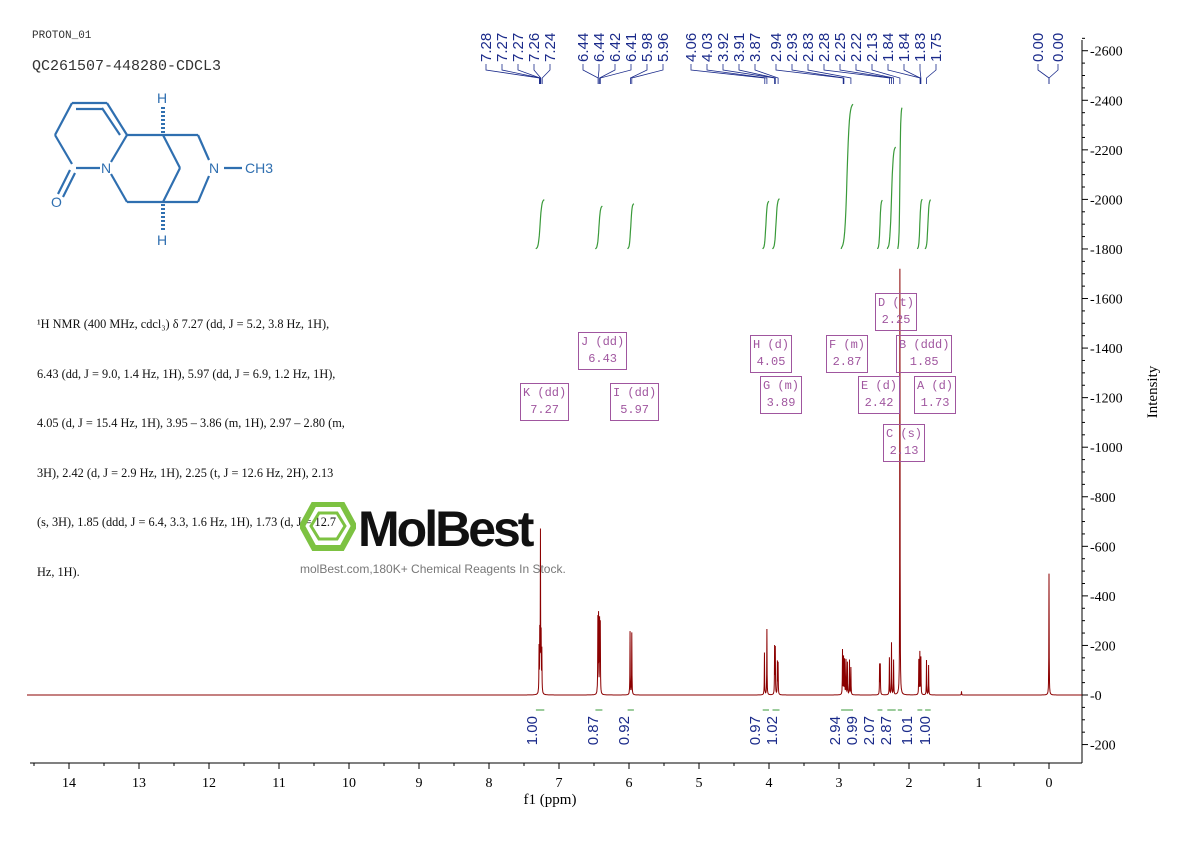  What do you see at coordinates (1153, 391) in the screenshot?
I see `y-axis-label: Intensity` at bounding box center [1153, 391].